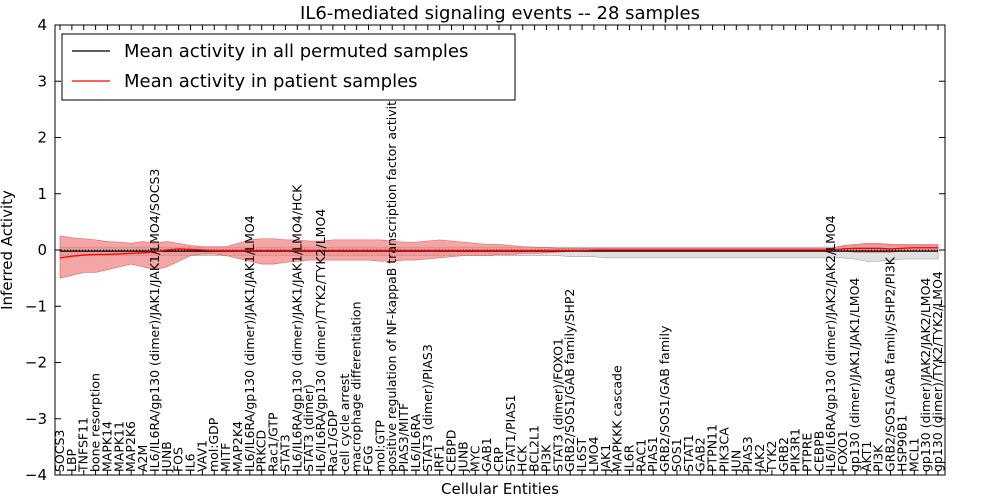  I want to click on x-tick-label: gp130 (dimer)/JAK1/JAK1/LMO4, so click(854, 375).